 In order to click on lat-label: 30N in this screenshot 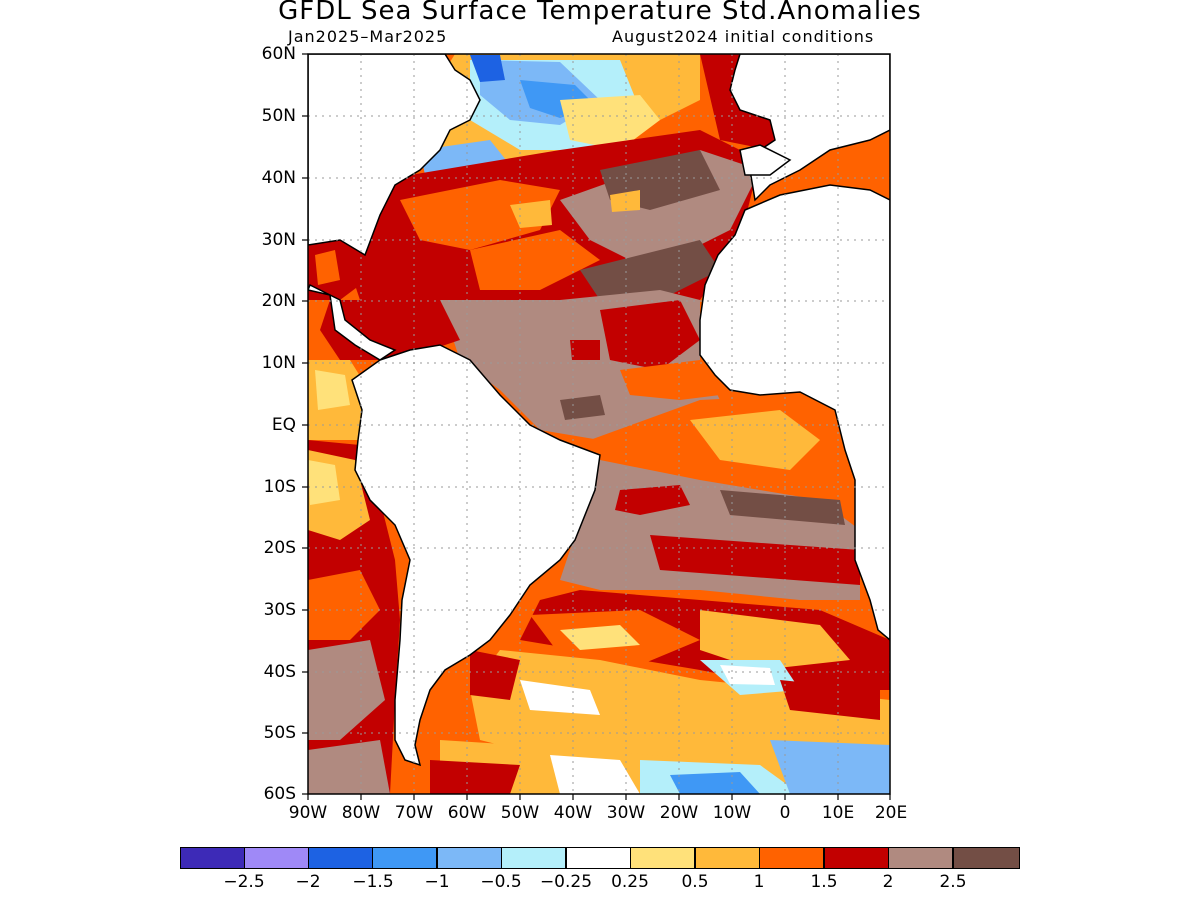, I will do `click(278, 240)`.